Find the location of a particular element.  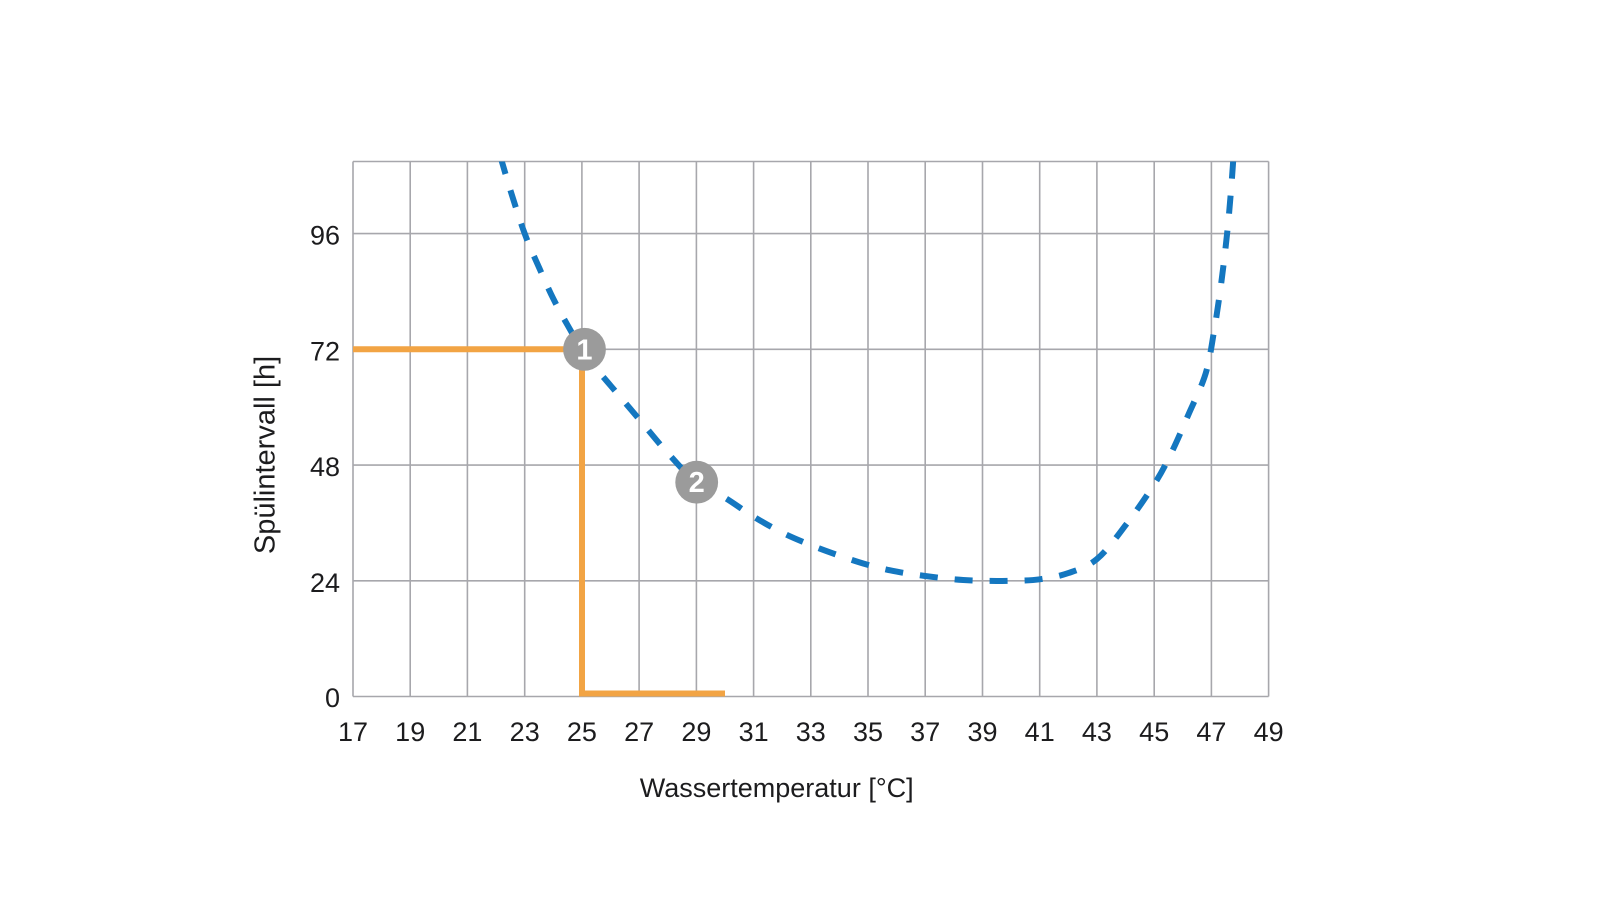

svg-text: 33 is located at coordinates (811, 732).